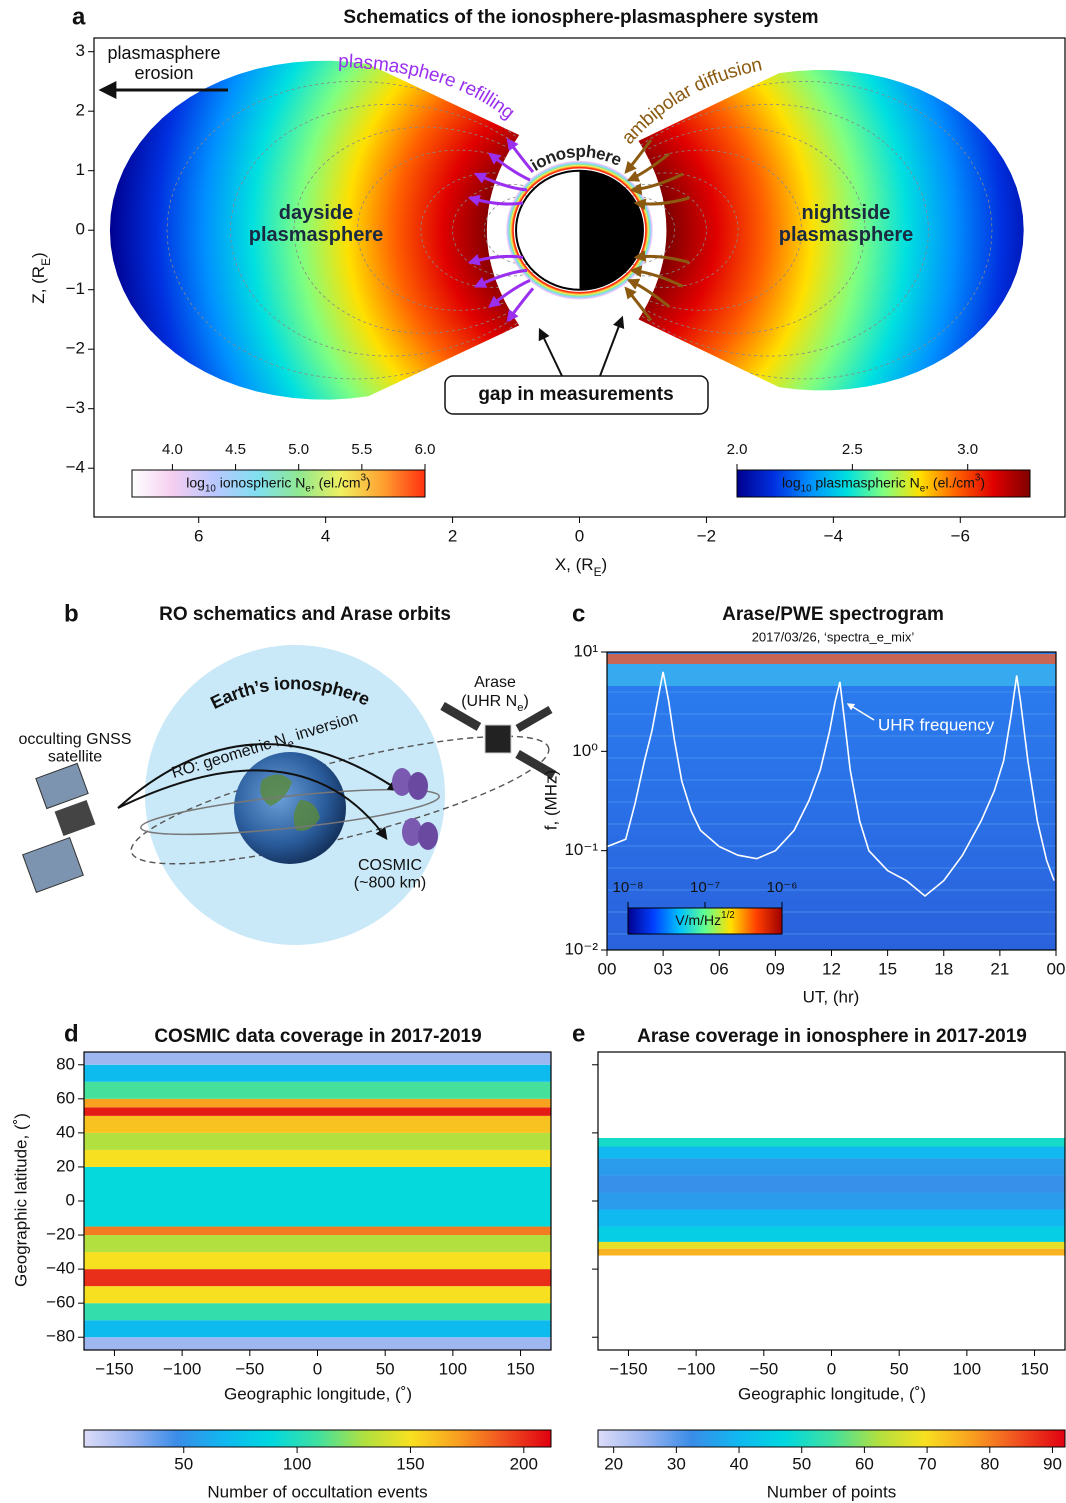  I want to click on x-tick-label: −100, so click(182, 1368).